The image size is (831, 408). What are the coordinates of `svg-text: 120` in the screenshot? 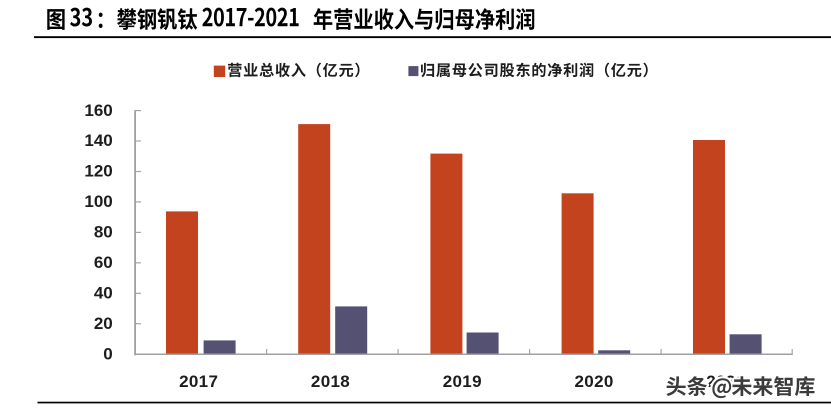 It's located at (98, 171).